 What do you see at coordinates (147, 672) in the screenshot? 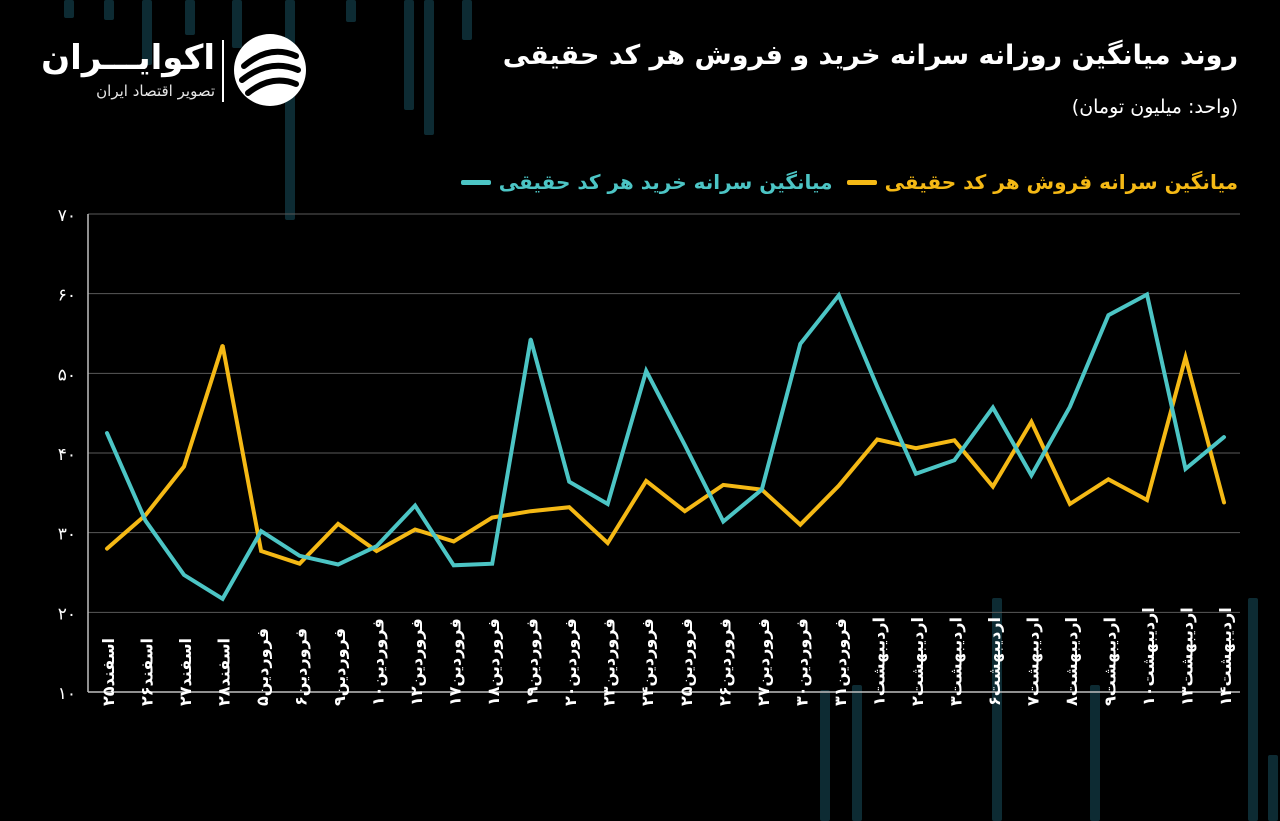
I see `x-tick-label: اسفند۲۶` at bounding box center [147, 672].